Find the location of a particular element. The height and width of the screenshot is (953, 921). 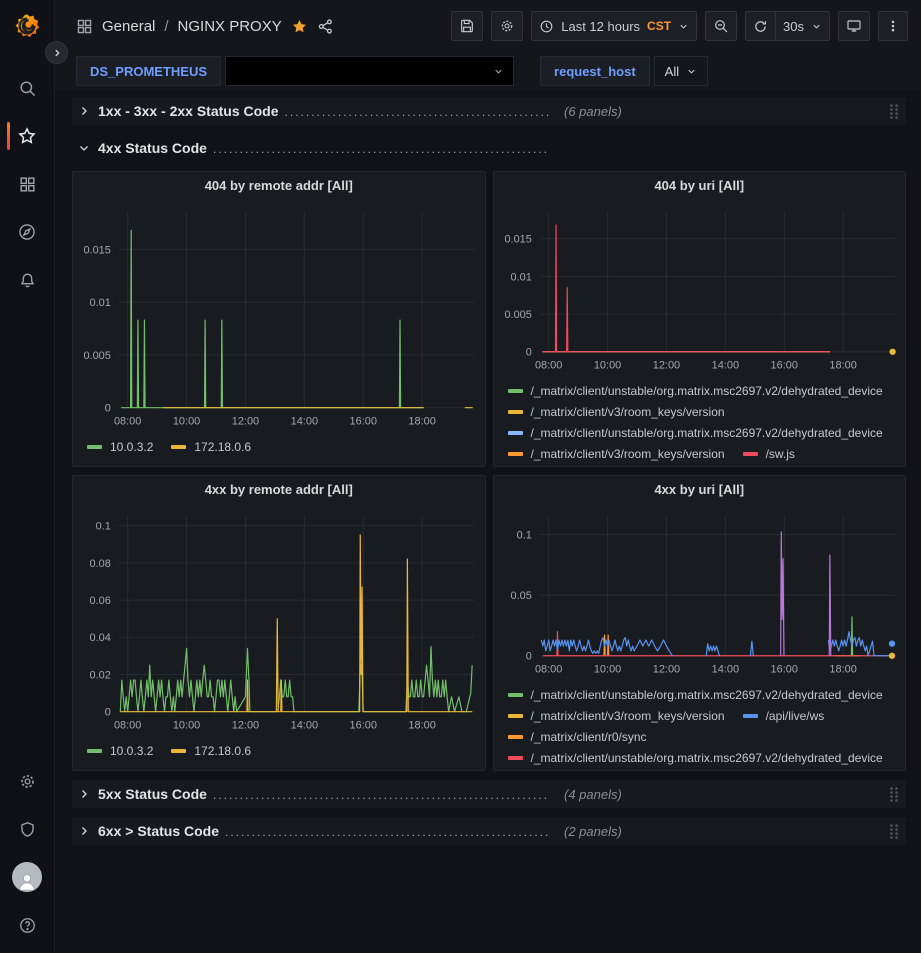

row-title: 1xx - 3xx - 2xx Status Code is located at coordinates (188, 111).